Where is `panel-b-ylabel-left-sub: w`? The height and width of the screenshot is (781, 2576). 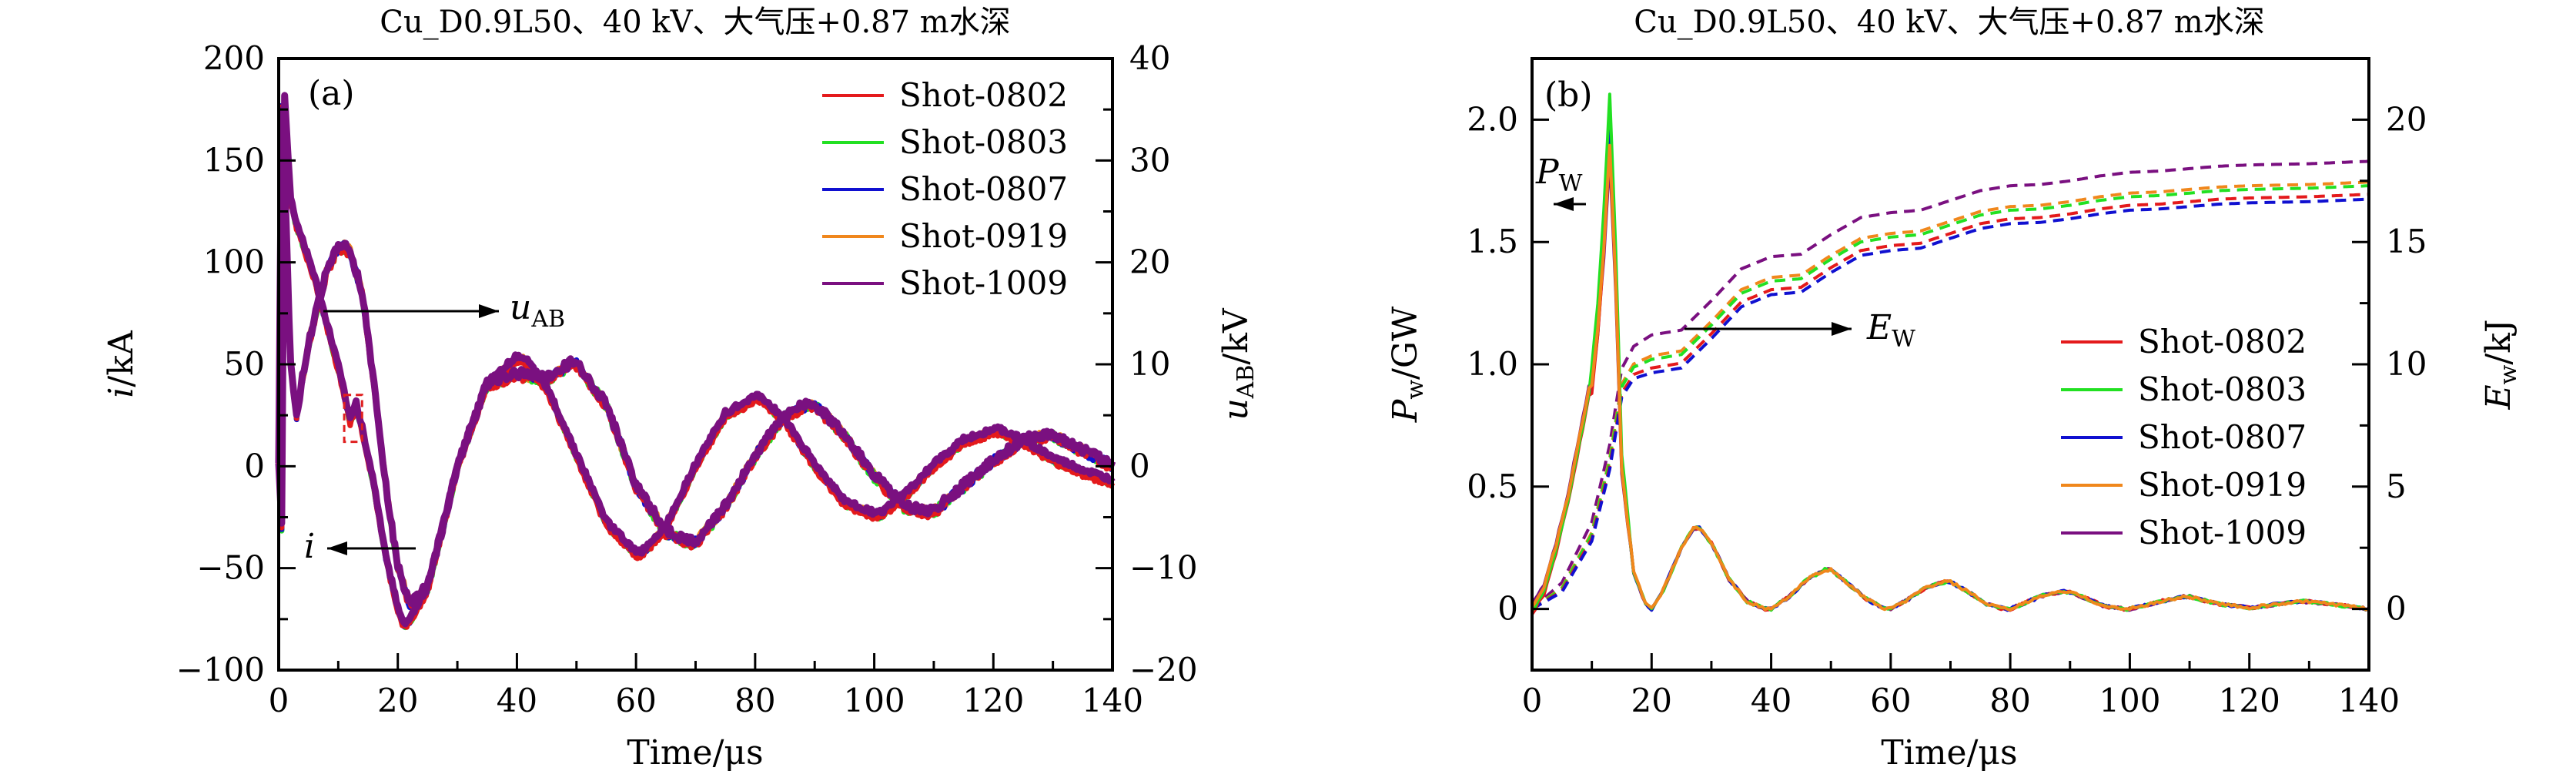
panel-b-ylabel-left-sub: w is located at coordinates (1416, 390).